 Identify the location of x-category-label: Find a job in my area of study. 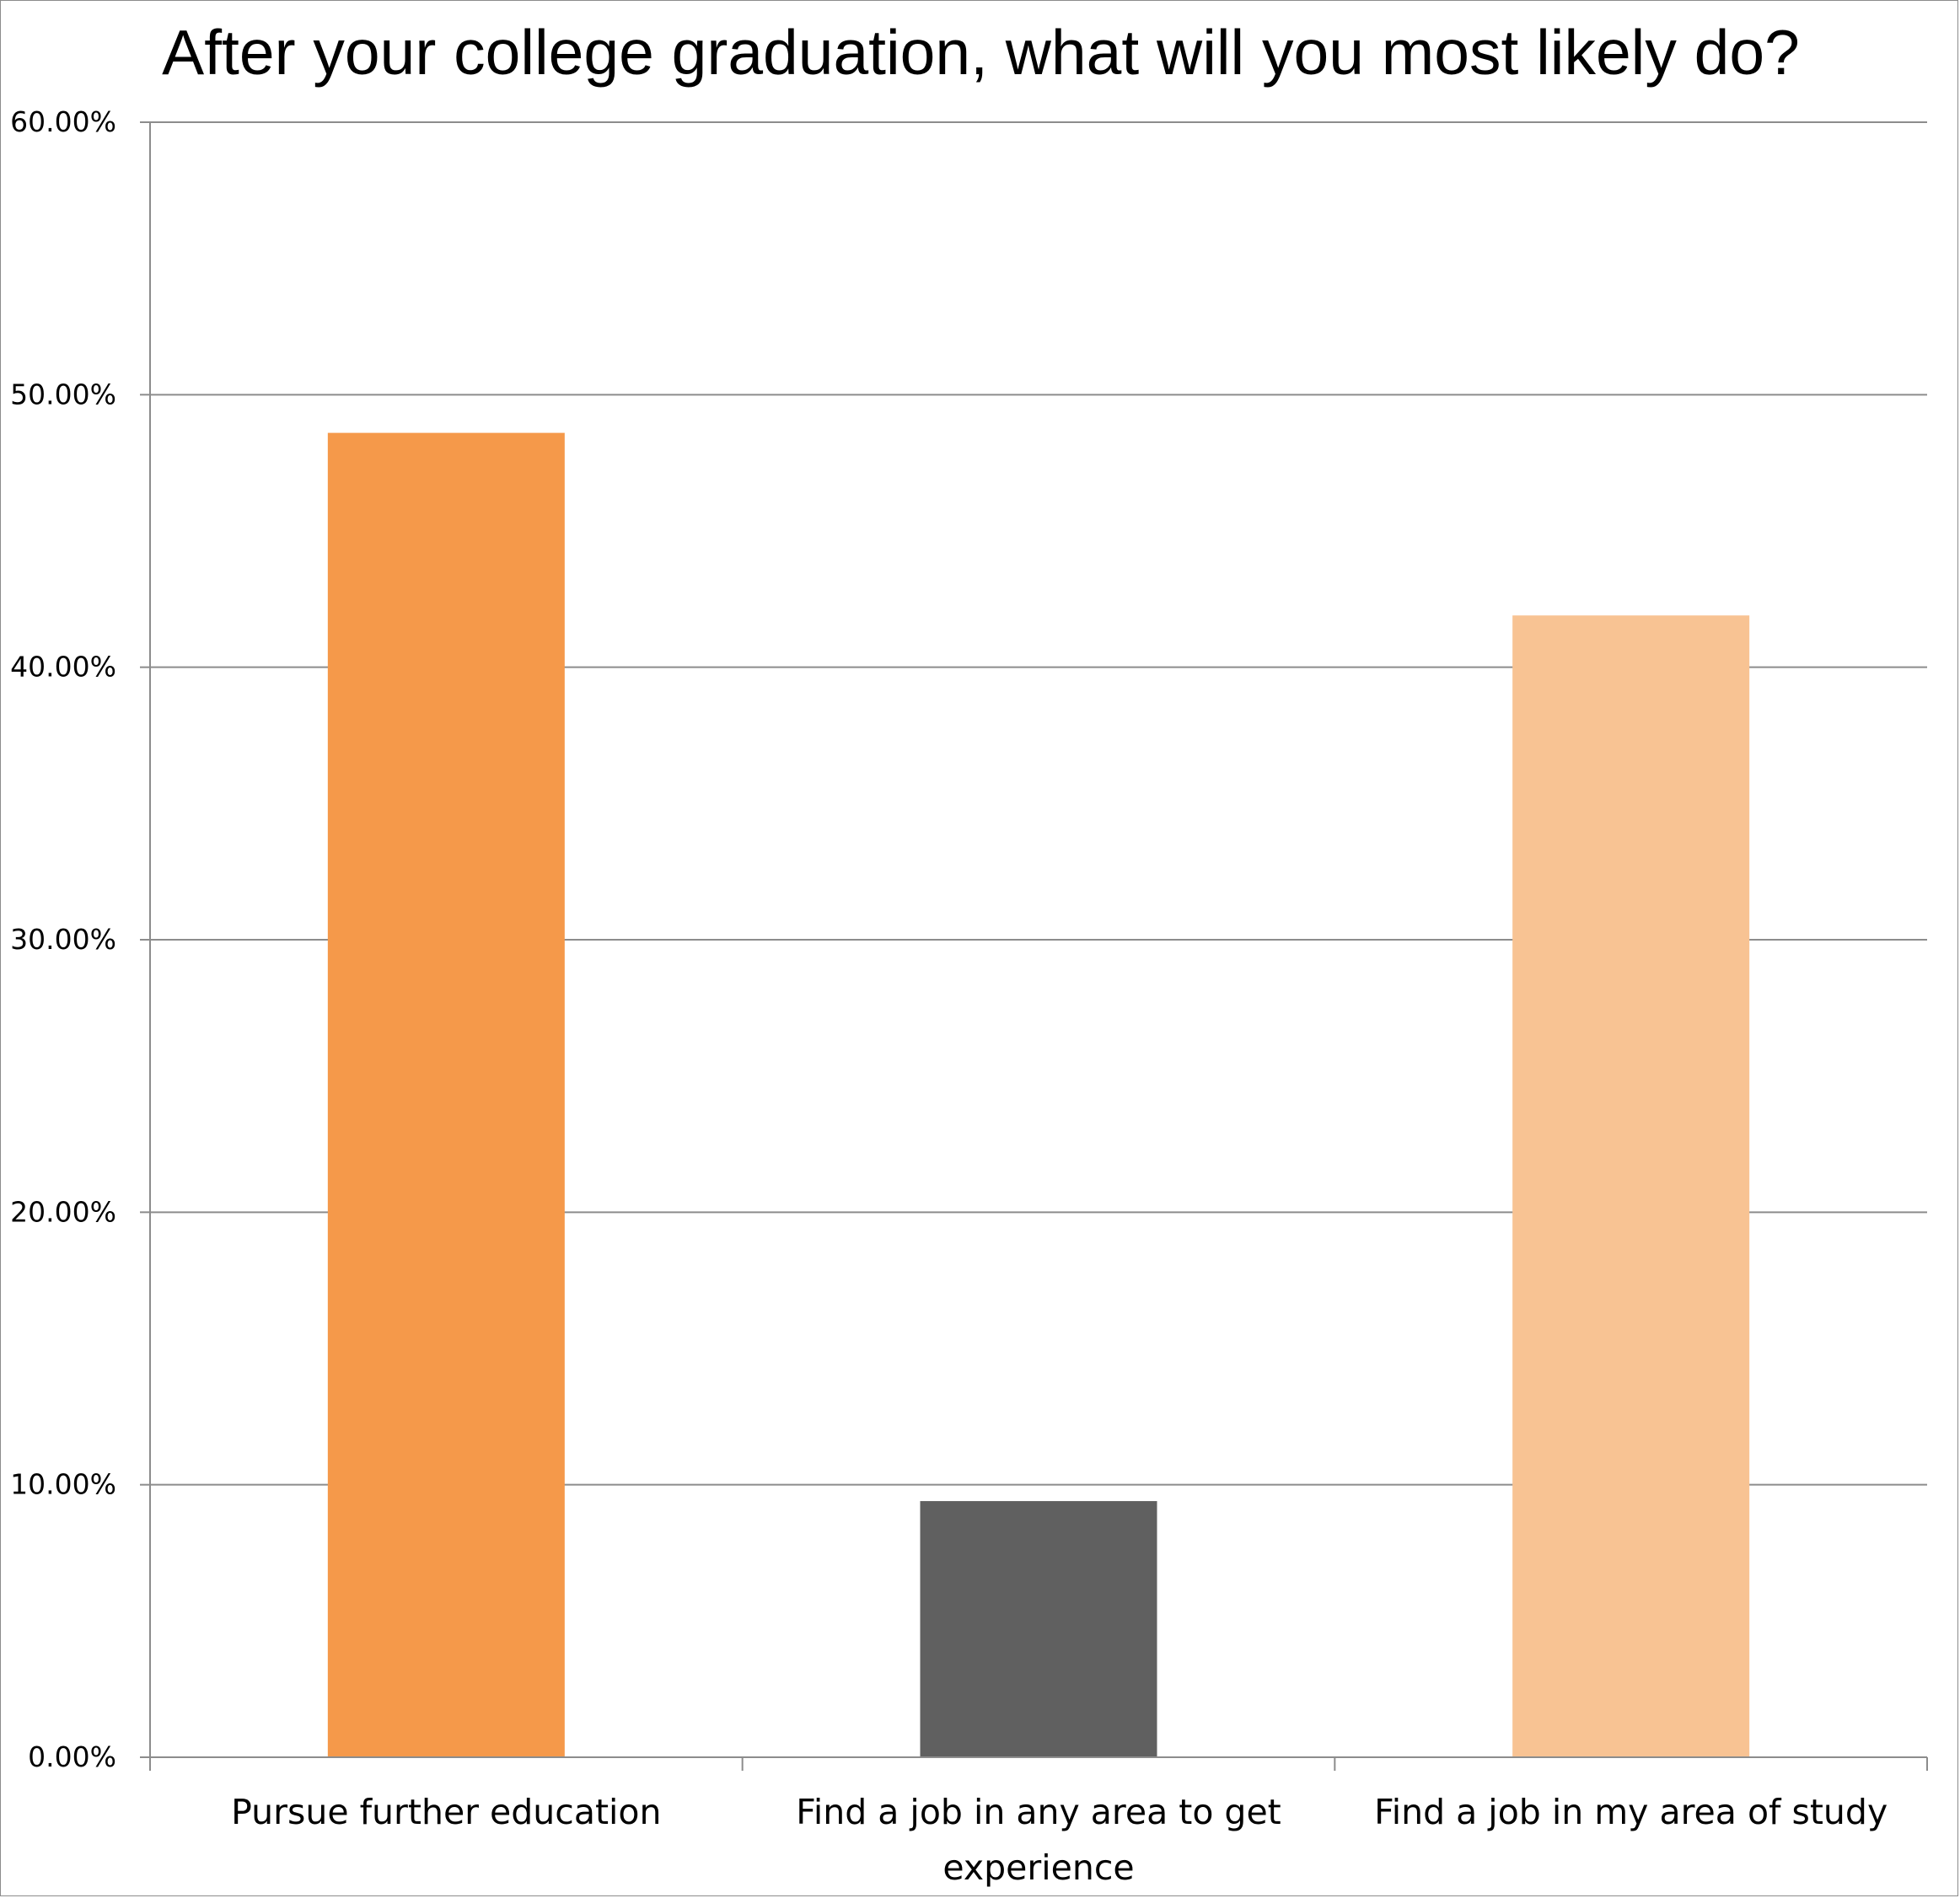
(1631, 1812).